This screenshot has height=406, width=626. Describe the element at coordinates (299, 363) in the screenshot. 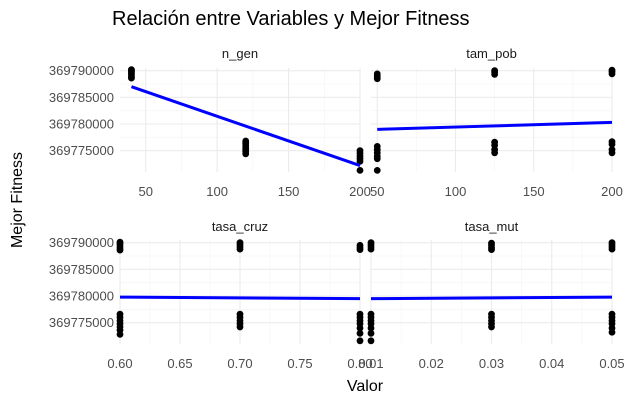

I see `x-tick-label: 0.75` at that location.